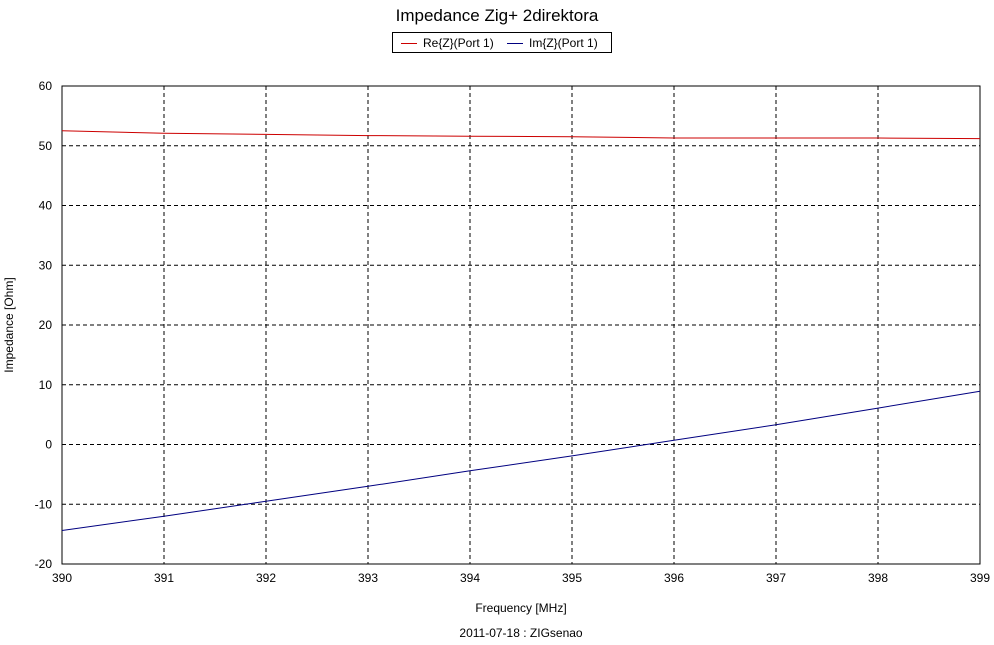  What do you see at coordinates (44, 564) in the screenshot?
I see `y-tick-label: -20` at bounding box center [44, 564].